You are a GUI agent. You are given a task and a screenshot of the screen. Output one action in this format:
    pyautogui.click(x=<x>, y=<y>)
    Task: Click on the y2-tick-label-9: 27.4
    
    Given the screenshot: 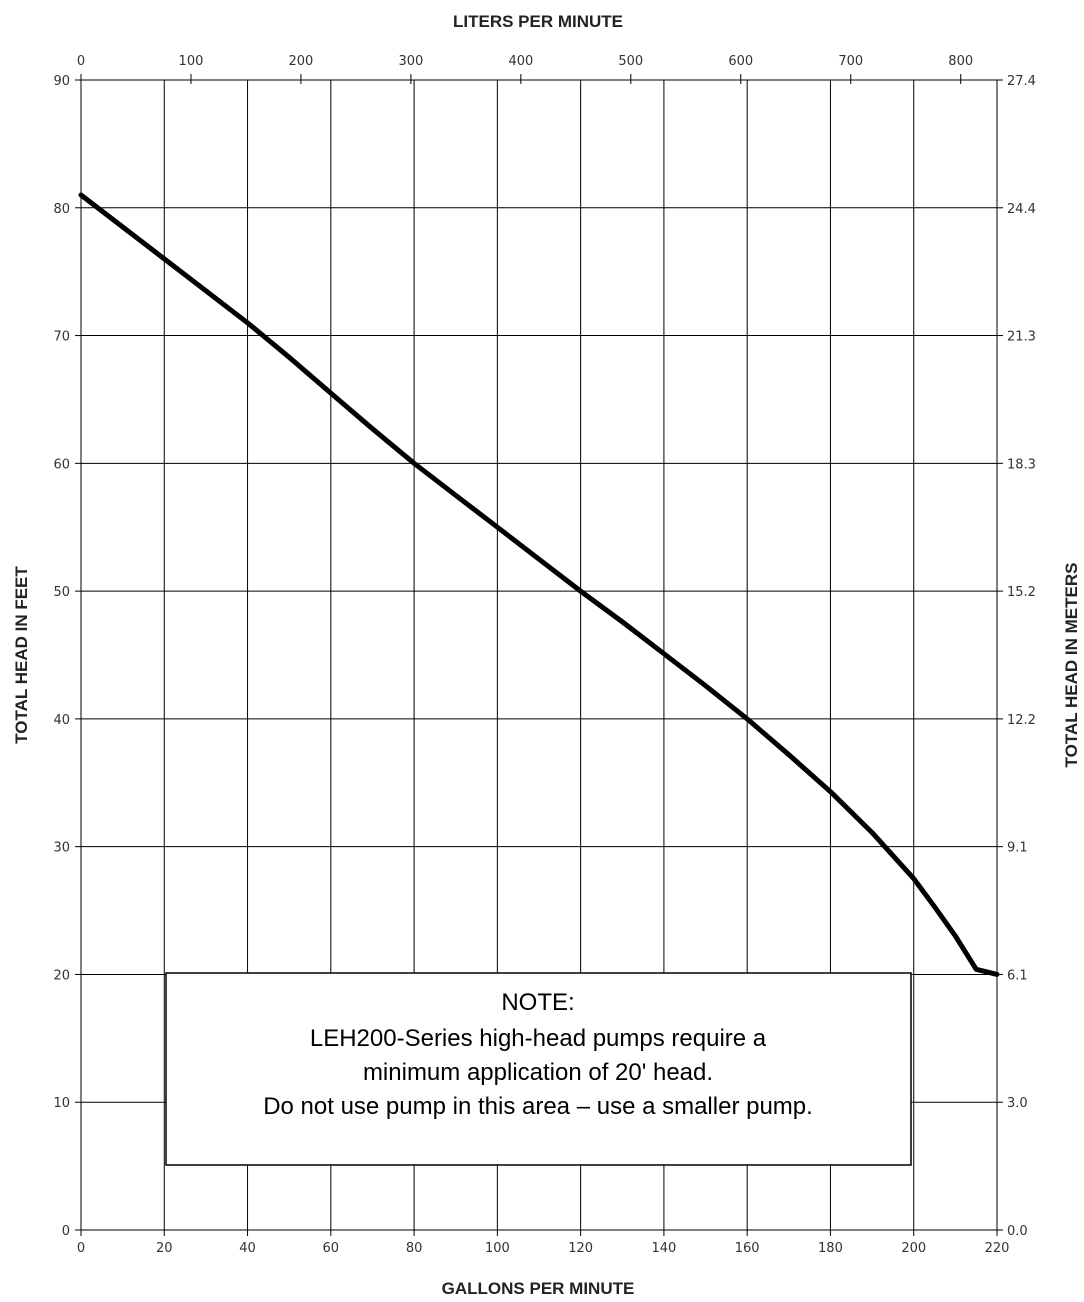 What is the action you would take?
    pyautogui.click(x=1021, y=81)
    